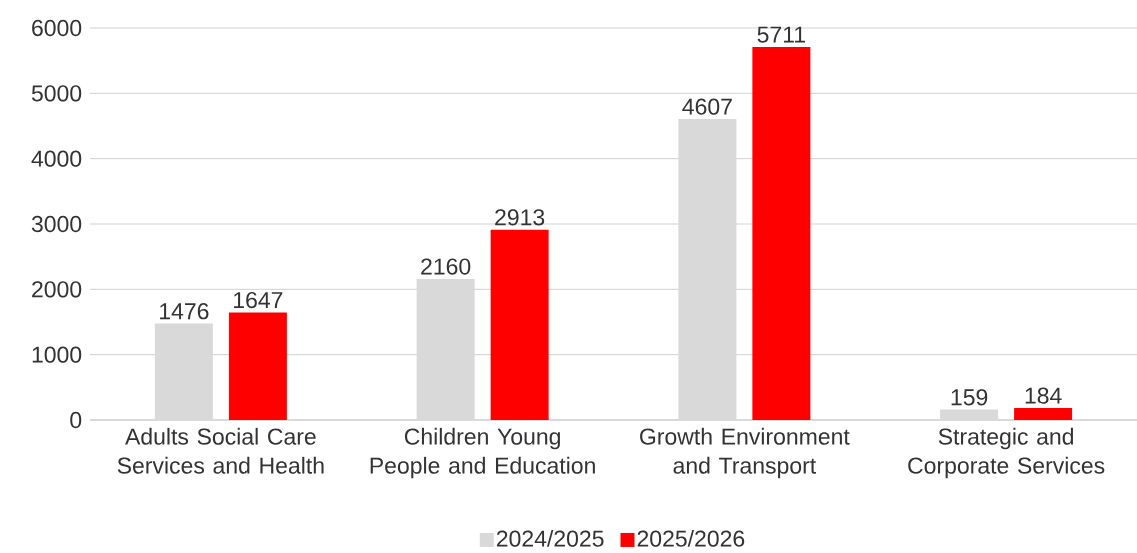 The height and width of the screenshot is (553, 1137). I want to click on y-tick-label: 5000, so click(56, 93).